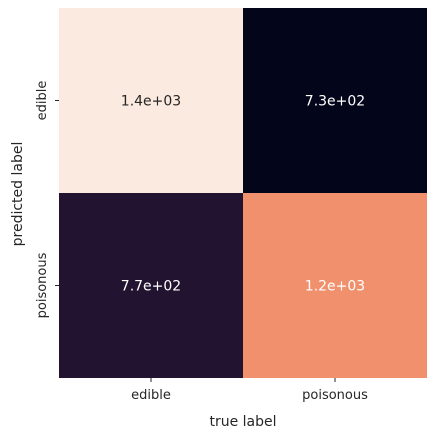 The height and width of the screenshot is (438, 438). What do you see at coordinates (249, 390) in the screenshot?
I see `x-axis-ticks: edible poisonous` at bounding box center [249, 390].